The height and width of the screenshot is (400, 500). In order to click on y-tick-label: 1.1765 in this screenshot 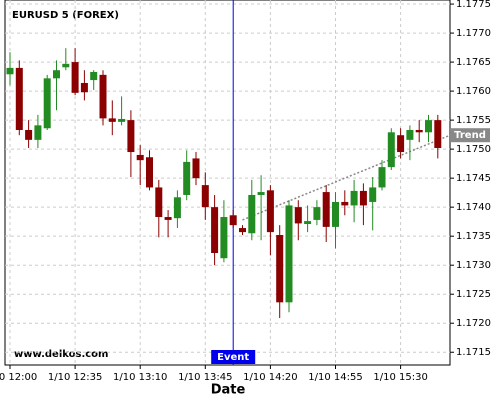, I will do `click(473, 62)`.